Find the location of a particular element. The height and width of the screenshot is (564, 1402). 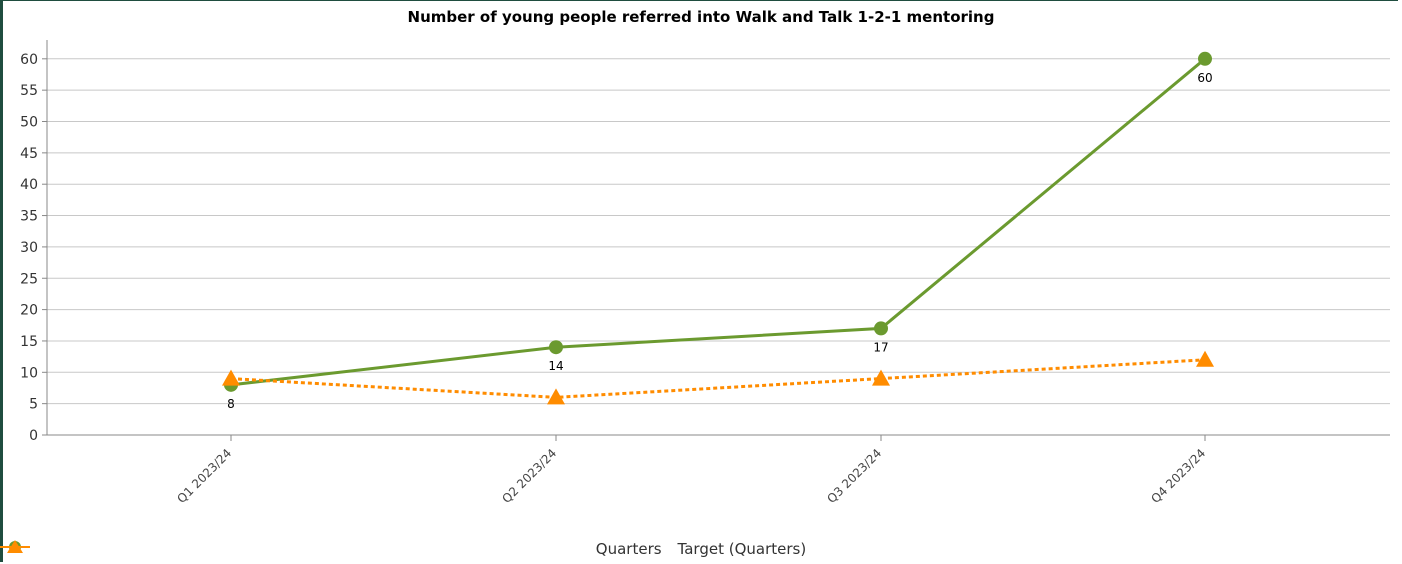

y-tick-label: 0 is located at coordinates (33, 436).